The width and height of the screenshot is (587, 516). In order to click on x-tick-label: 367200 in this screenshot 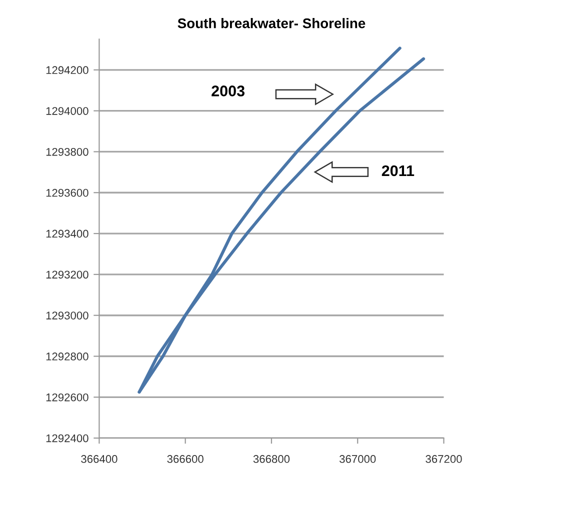, I will do `click(444, 459)`.